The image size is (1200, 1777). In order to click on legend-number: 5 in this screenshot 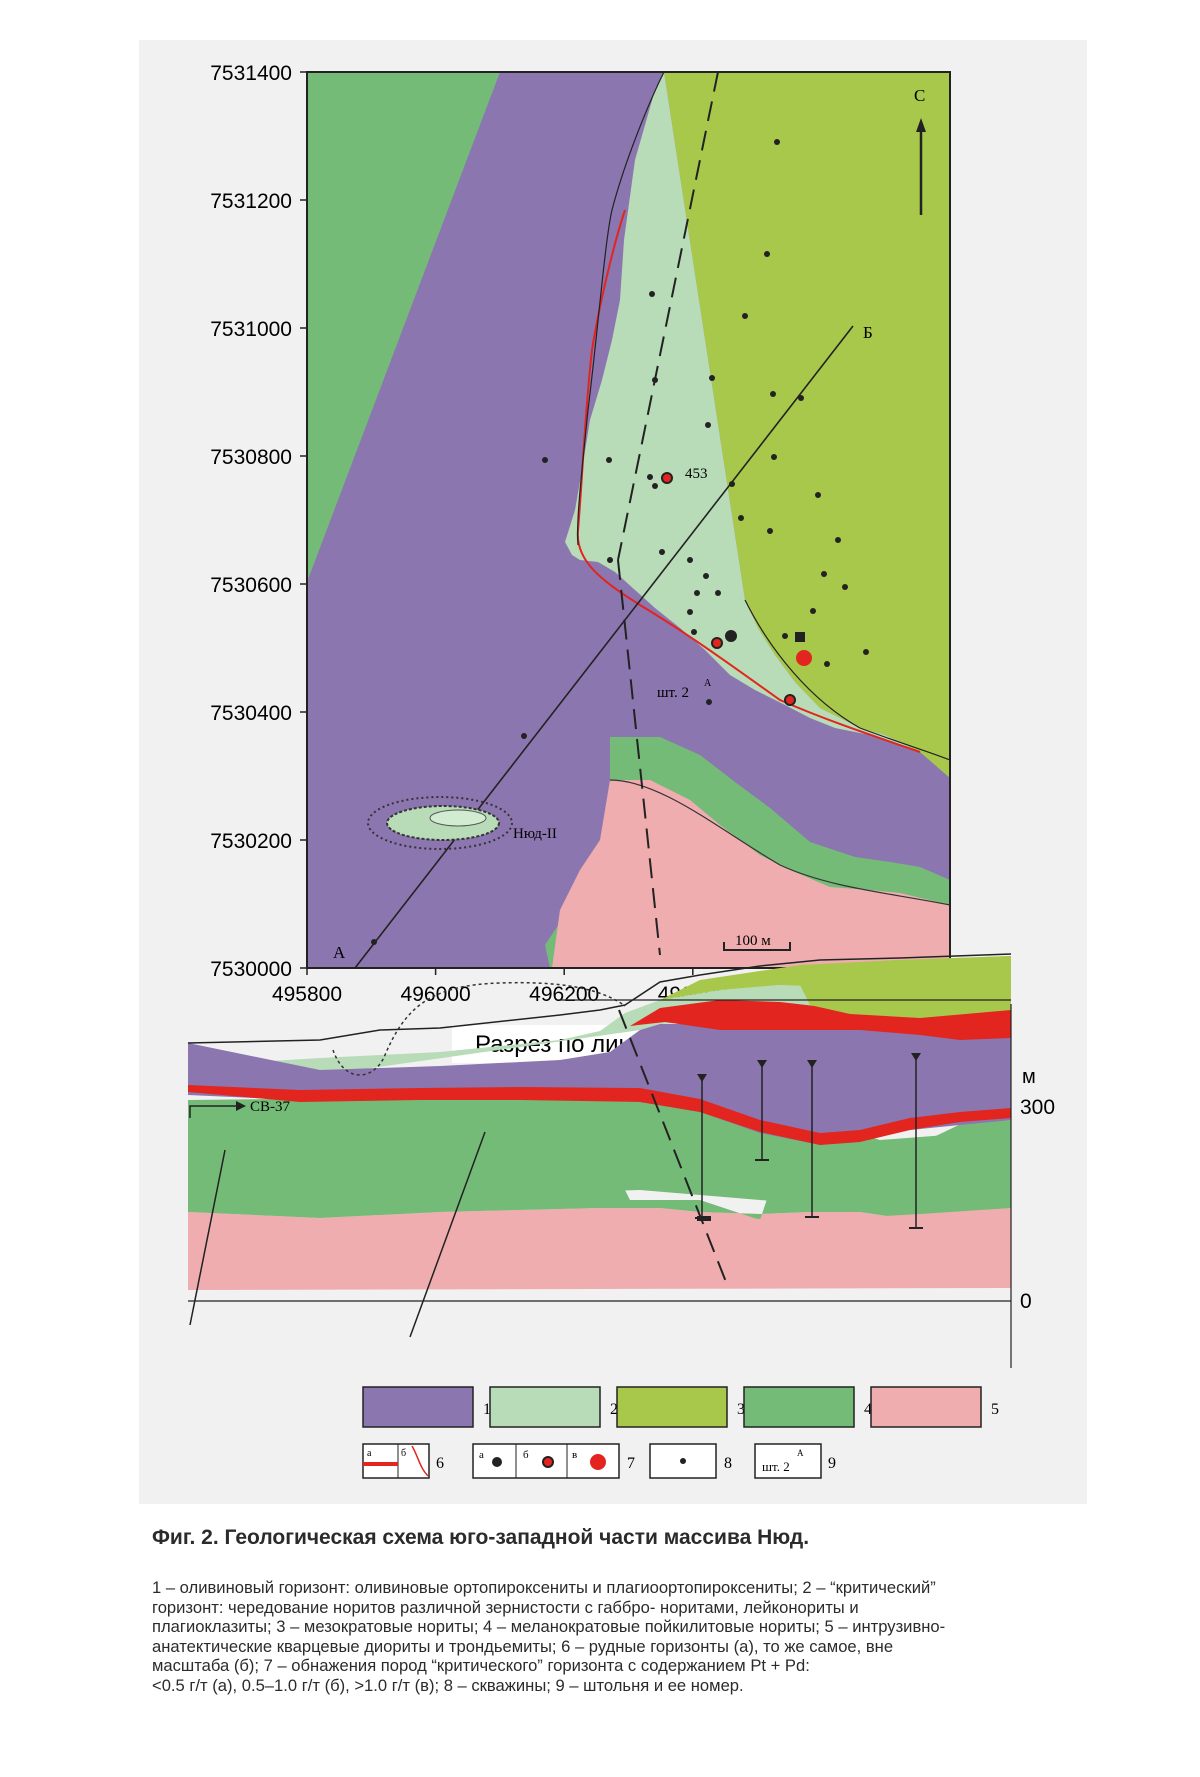, I will do `click(995, 1409)`.